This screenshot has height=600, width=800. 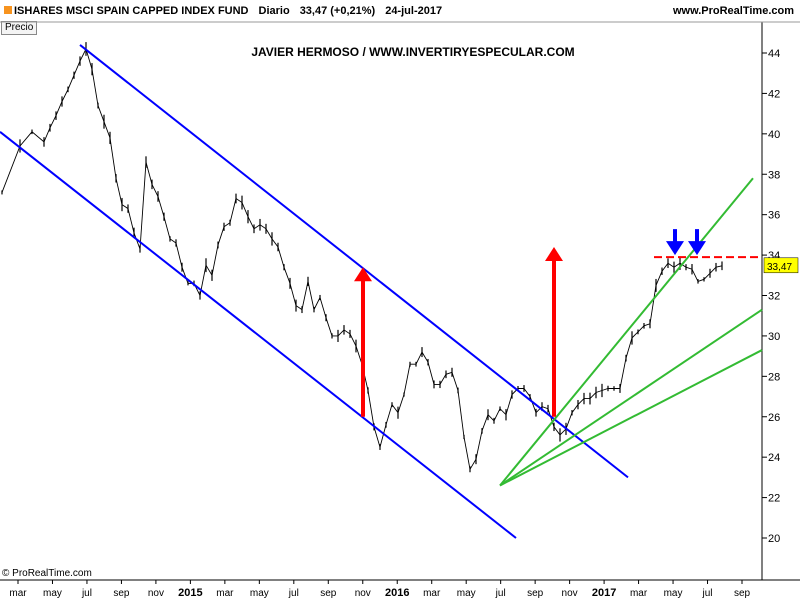 I want to click on symbol-swatch-icon: ISHARES MSCI SPAIN CAPPED INDEX FUND, so click(x=126, y=11).